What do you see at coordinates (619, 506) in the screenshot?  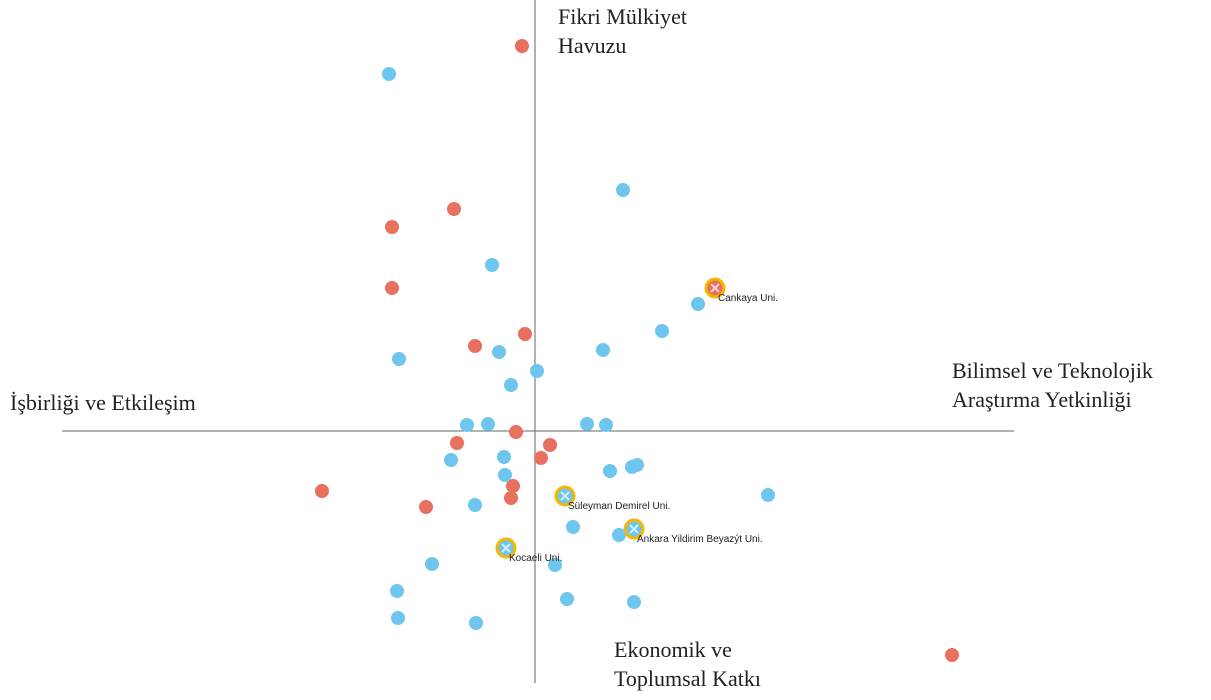 I see `highlight-label: Süleyman Demirel Uni.` at bounding box center [619, 506].